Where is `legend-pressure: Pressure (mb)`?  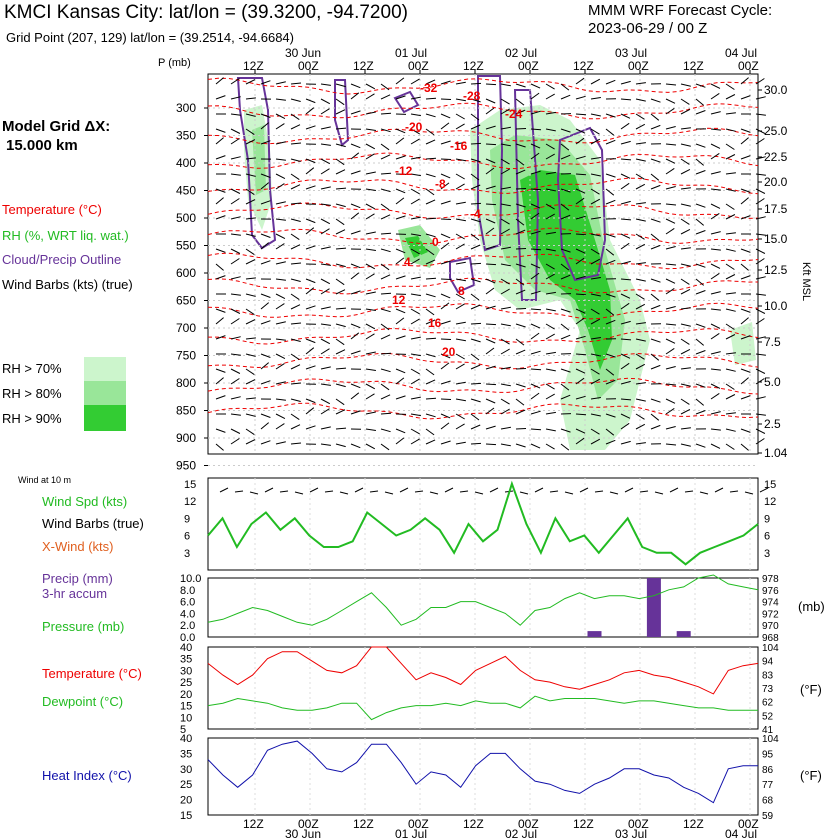
legend-pressure: Pressure (mb) is located at coordinates (83, 626).